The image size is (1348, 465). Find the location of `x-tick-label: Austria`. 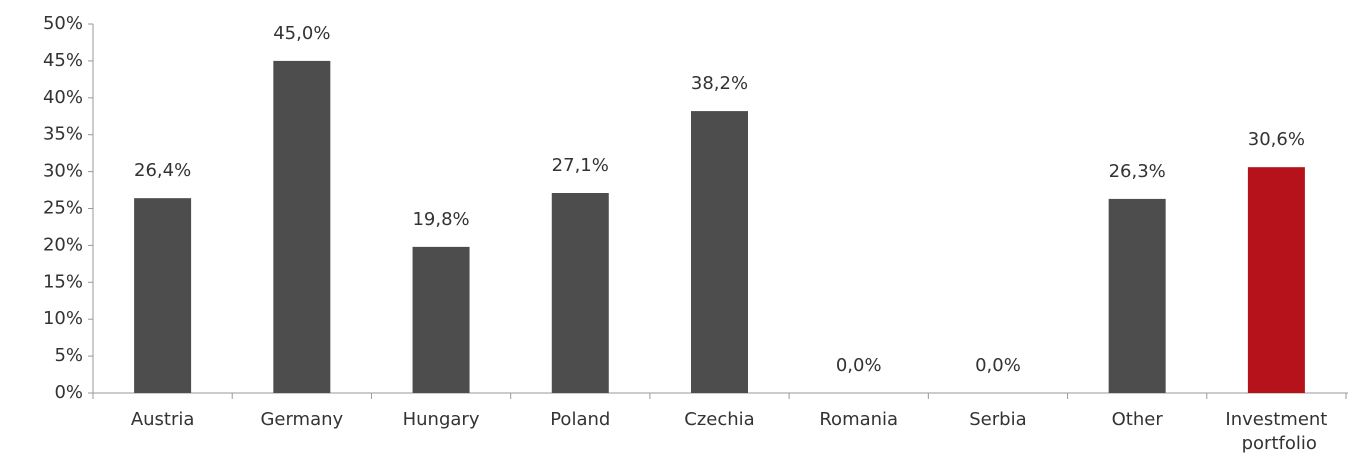

x-tick-label: Austria is located at coordinates (163, 419).